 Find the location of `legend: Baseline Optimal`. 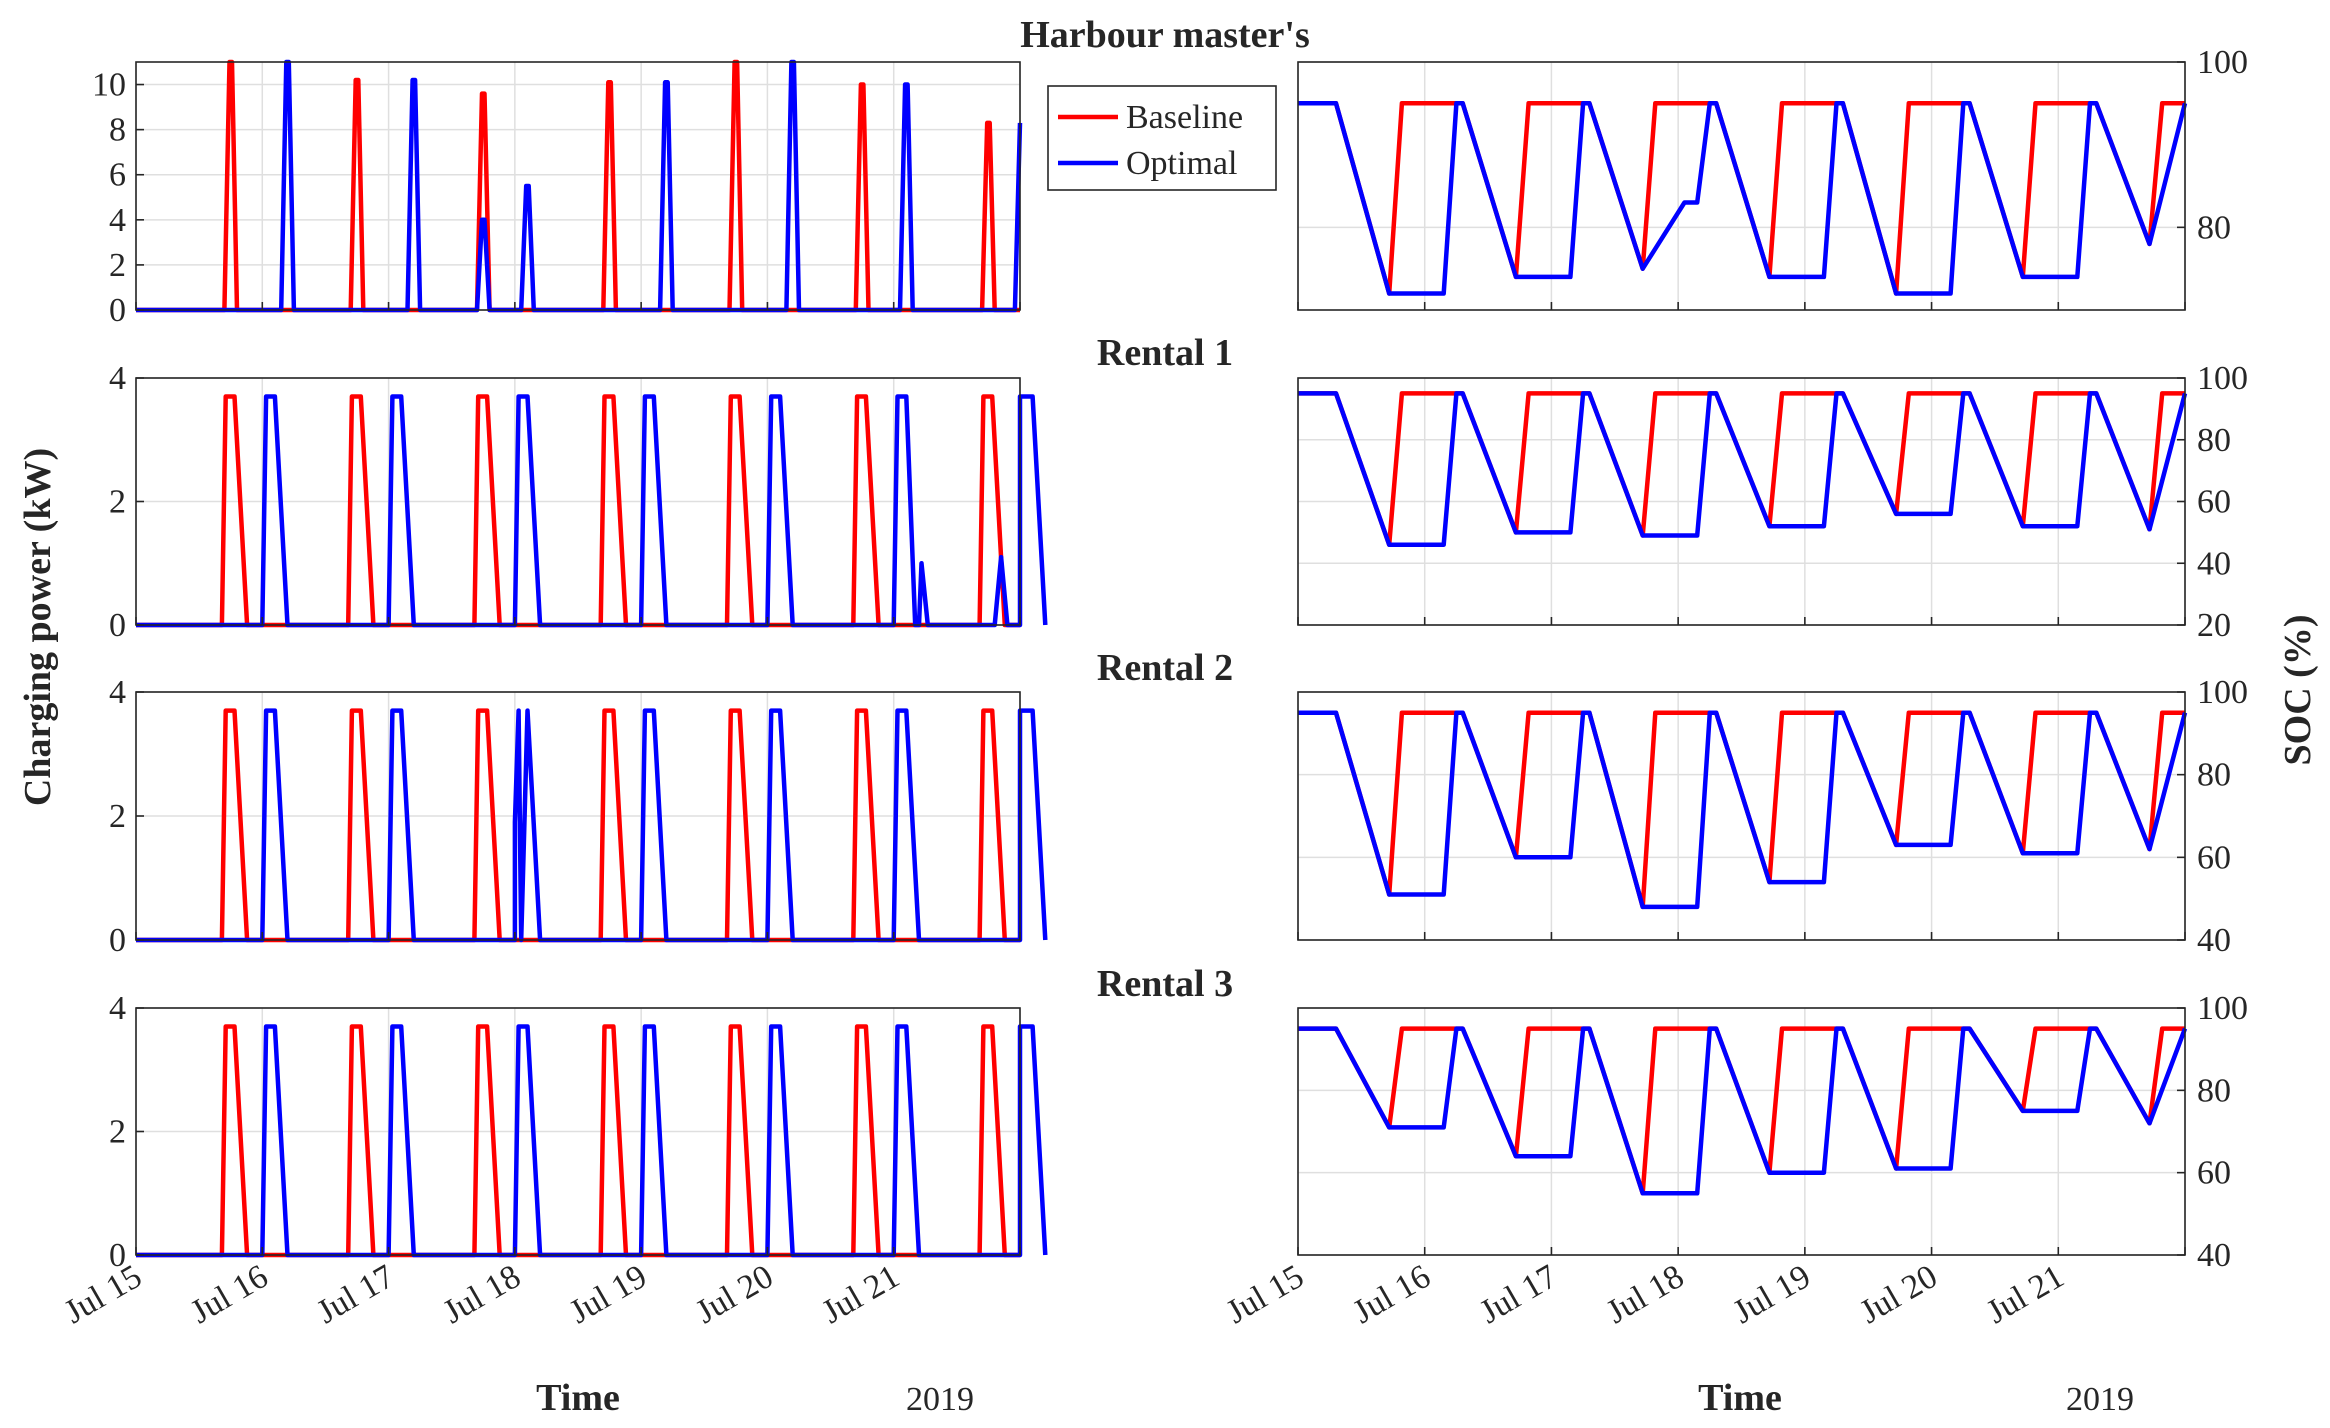

legend: Baseline Optimal is located at coordinates (1162, 138).